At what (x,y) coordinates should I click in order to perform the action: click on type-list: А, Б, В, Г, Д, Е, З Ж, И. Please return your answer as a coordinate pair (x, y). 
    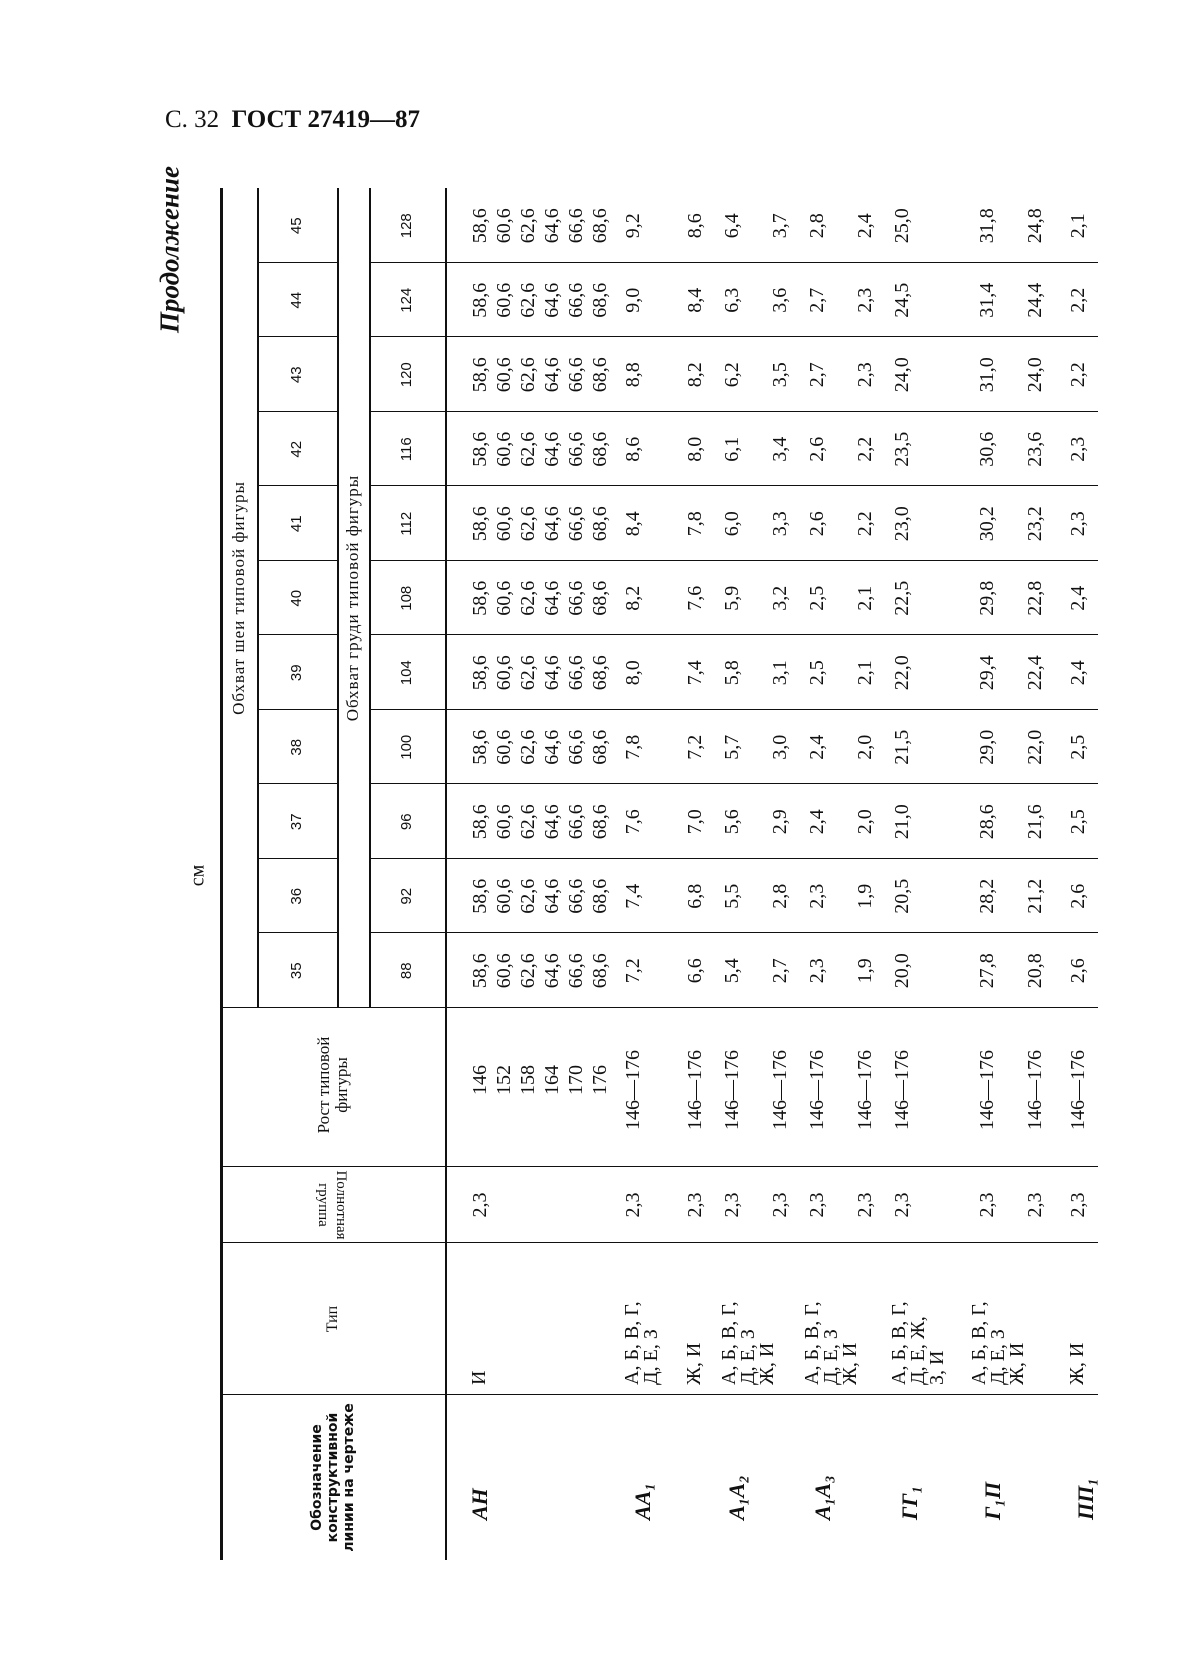
    Looking at the image, I should click on (998, 1343).